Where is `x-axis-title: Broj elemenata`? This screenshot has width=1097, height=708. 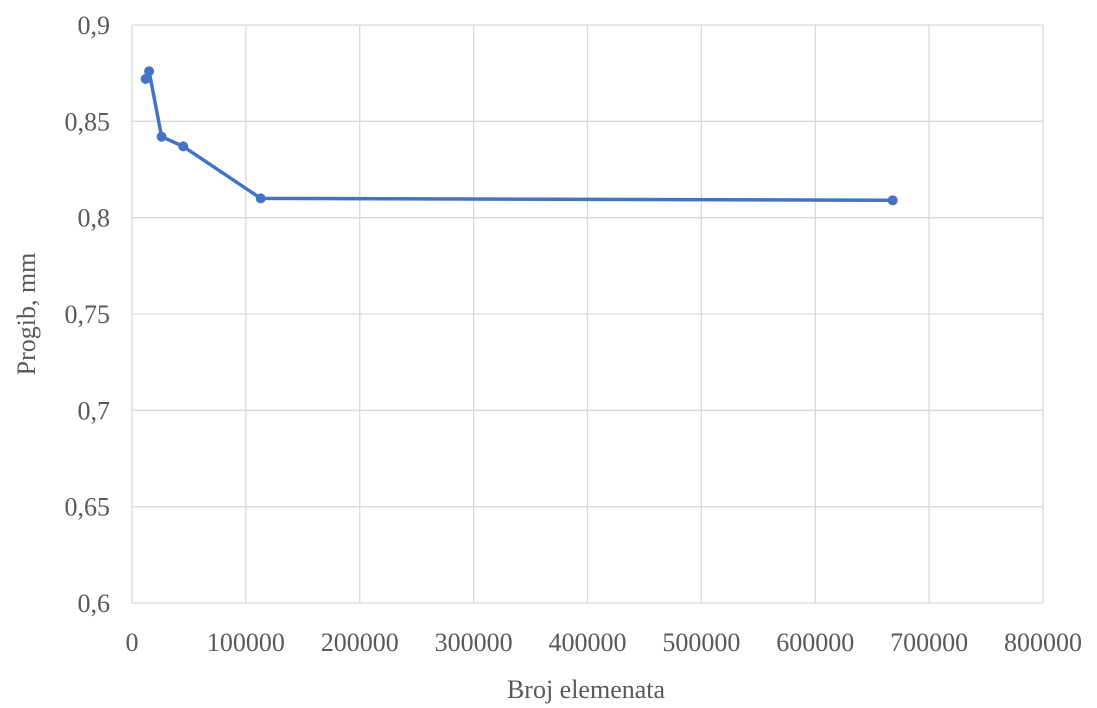 x-axis-title: Broj elemenata is located at coordinates (586, 689).